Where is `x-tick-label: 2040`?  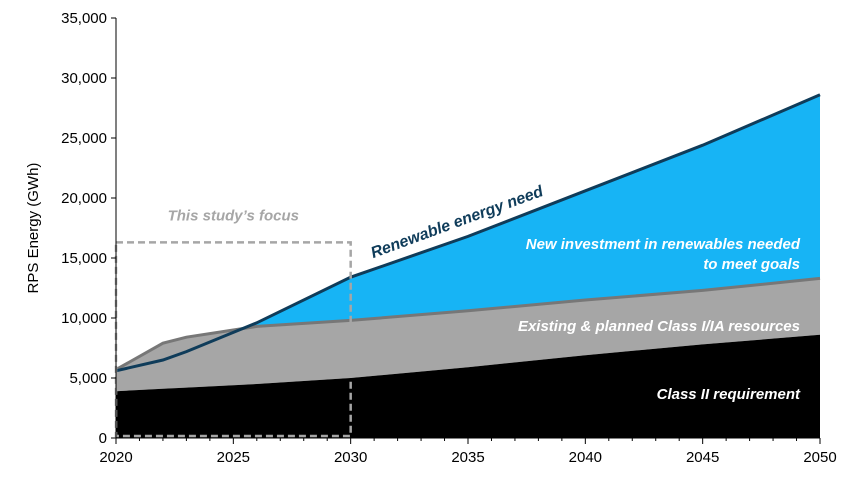
x-tick-label: 2040 is located at coordinates (585, 457).